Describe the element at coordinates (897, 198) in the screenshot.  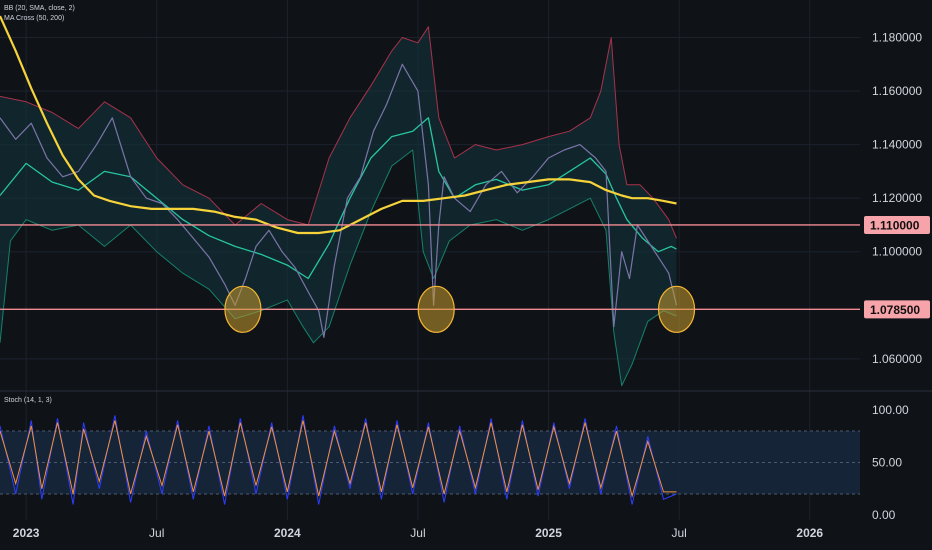
I see `y-tick-label: 1.120000` at that location.